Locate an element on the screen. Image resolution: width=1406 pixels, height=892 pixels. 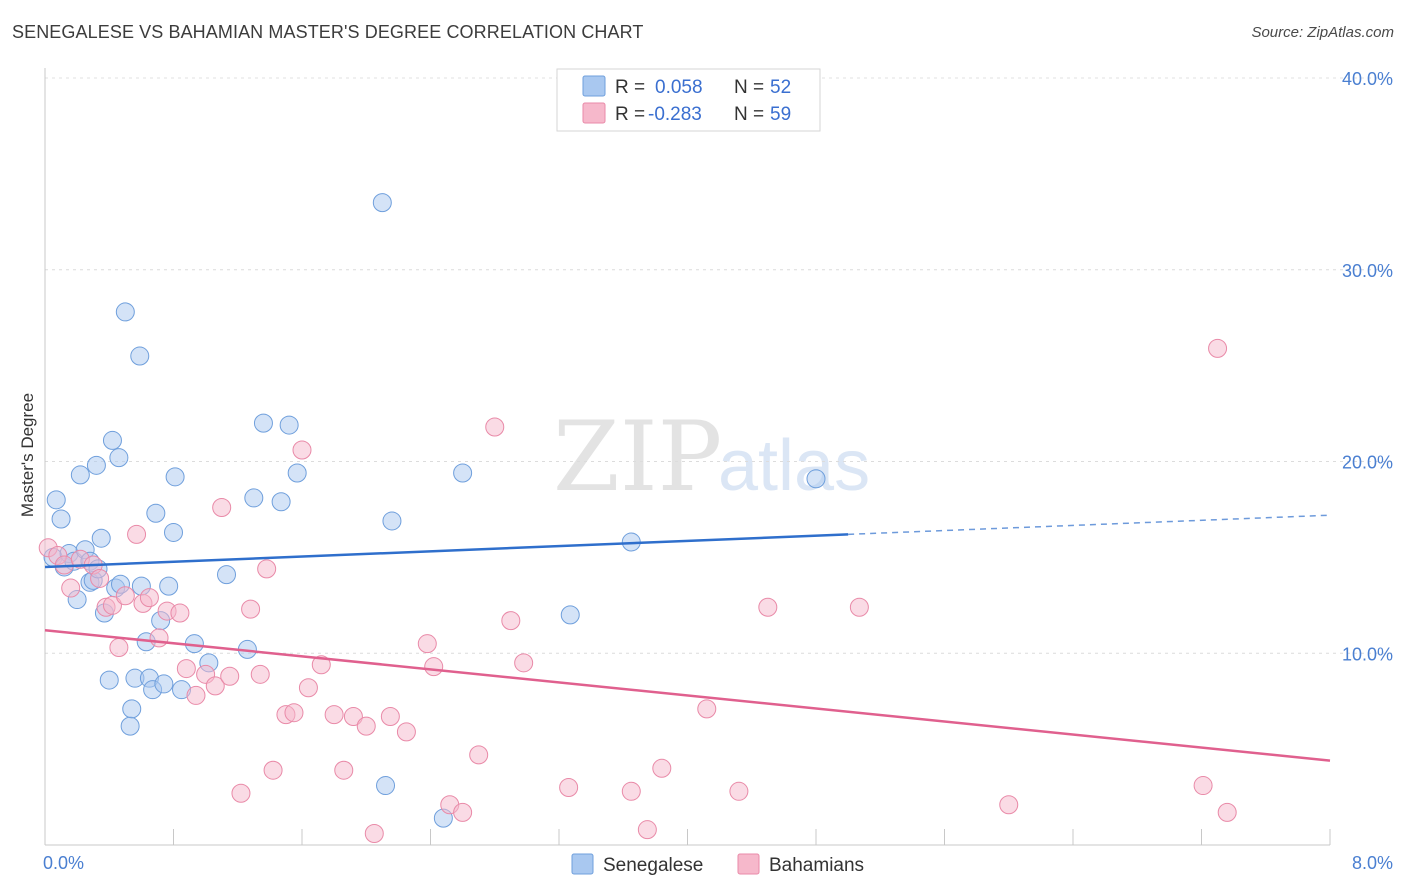
bottom-legend-label-senegalese: Senegalese is located at coordinates (653, 865).